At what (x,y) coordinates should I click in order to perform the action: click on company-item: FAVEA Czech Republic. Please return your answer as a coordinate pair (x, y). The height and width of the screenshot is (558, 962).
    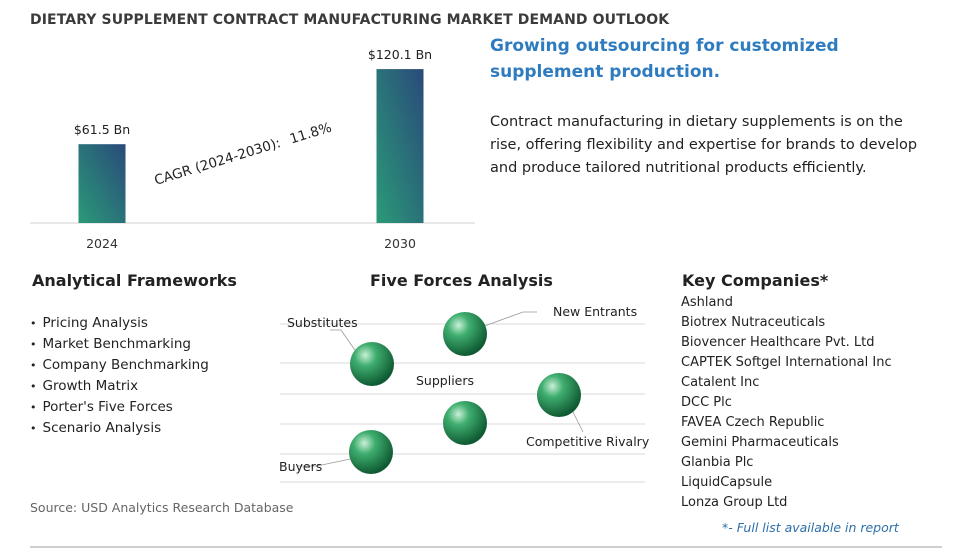
    Looking at the image, I should click on (753, 422).